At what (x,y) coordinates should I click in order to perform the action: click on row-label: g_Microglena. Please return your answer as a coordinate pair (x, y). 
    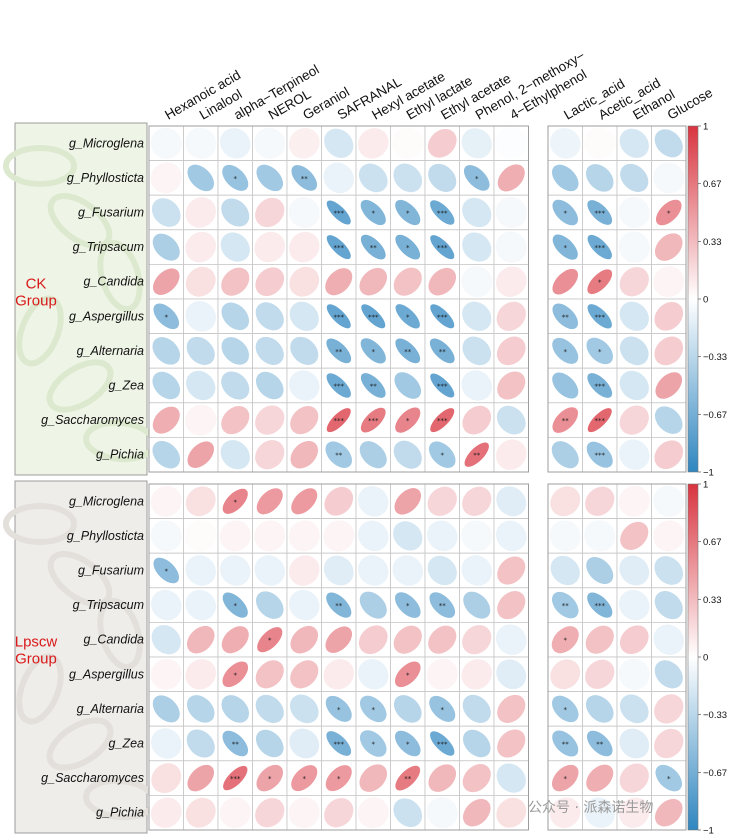
    Looking at the image, I should click on (106, 143).